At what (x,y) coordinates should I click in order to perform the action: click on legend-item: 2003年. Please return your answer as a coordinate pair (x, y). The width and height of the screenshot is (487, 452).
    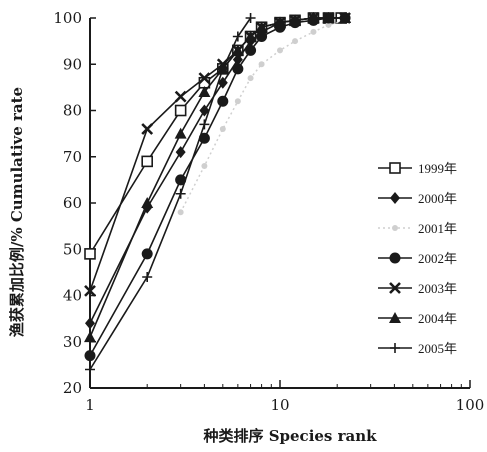
    Looking at the image, I should click on (417, 288).